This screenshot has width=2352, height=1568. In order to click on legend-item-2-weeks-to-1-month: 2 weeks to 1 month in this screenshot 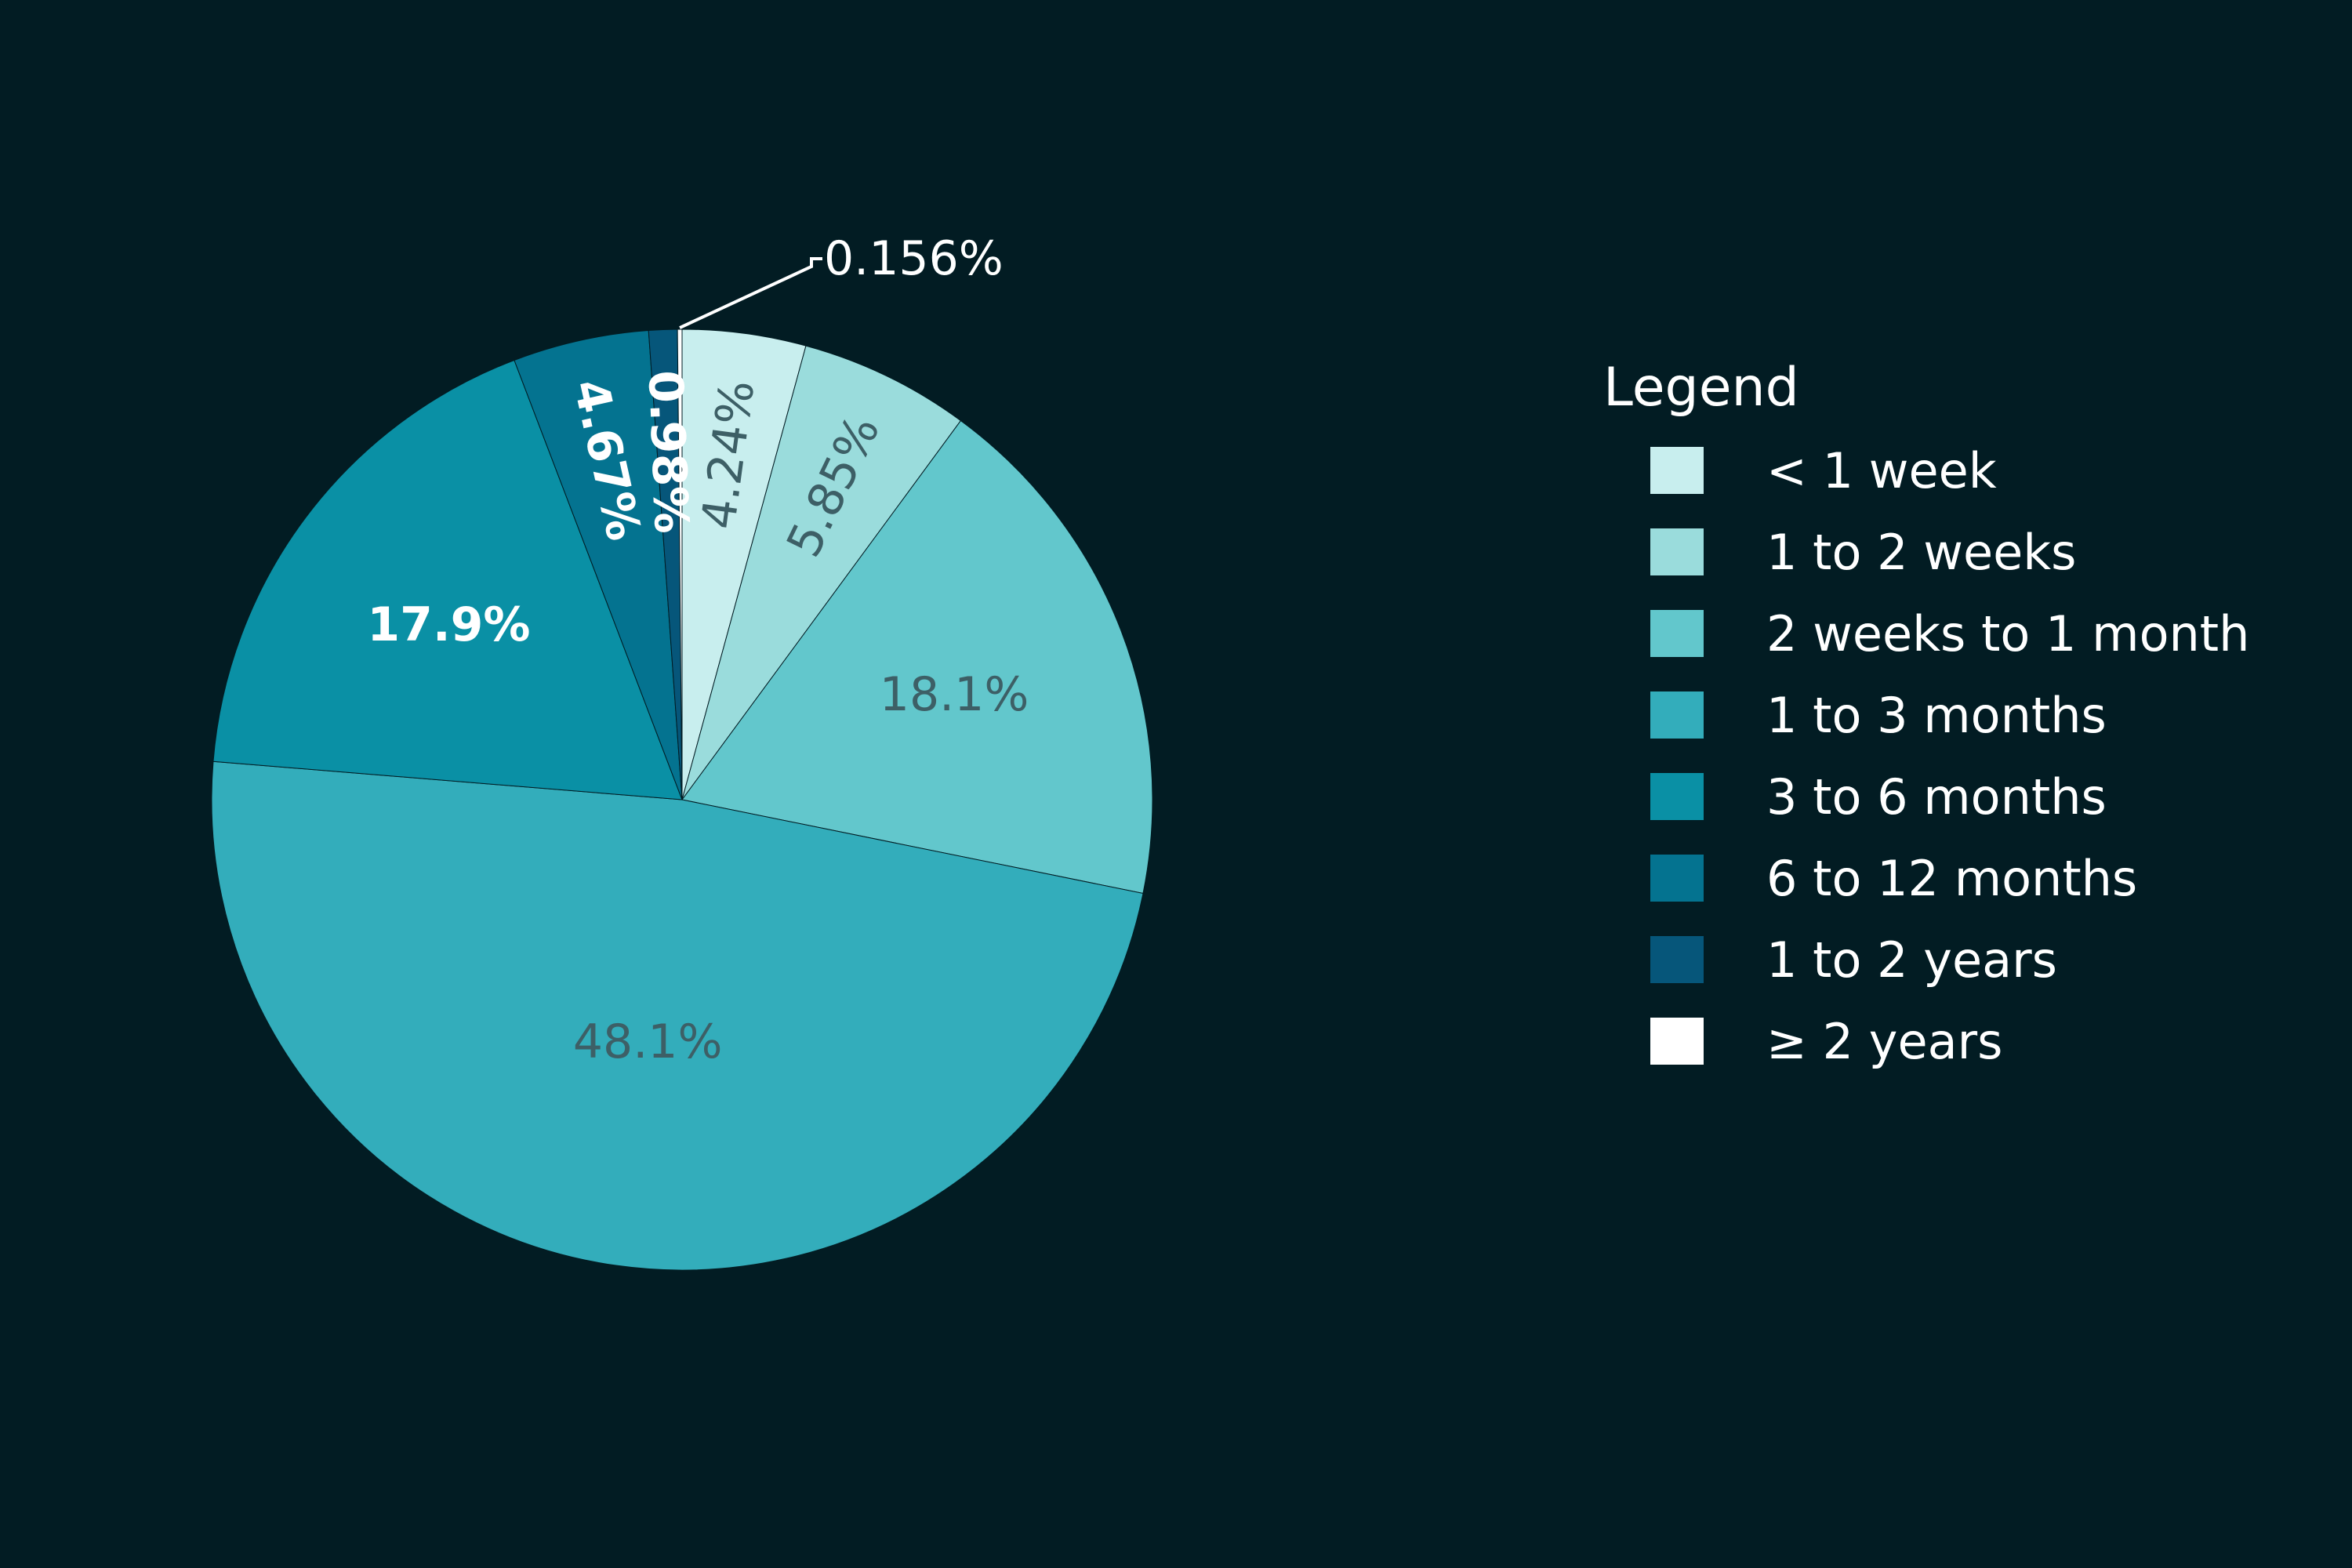, I will do `click(1949, 633)`.